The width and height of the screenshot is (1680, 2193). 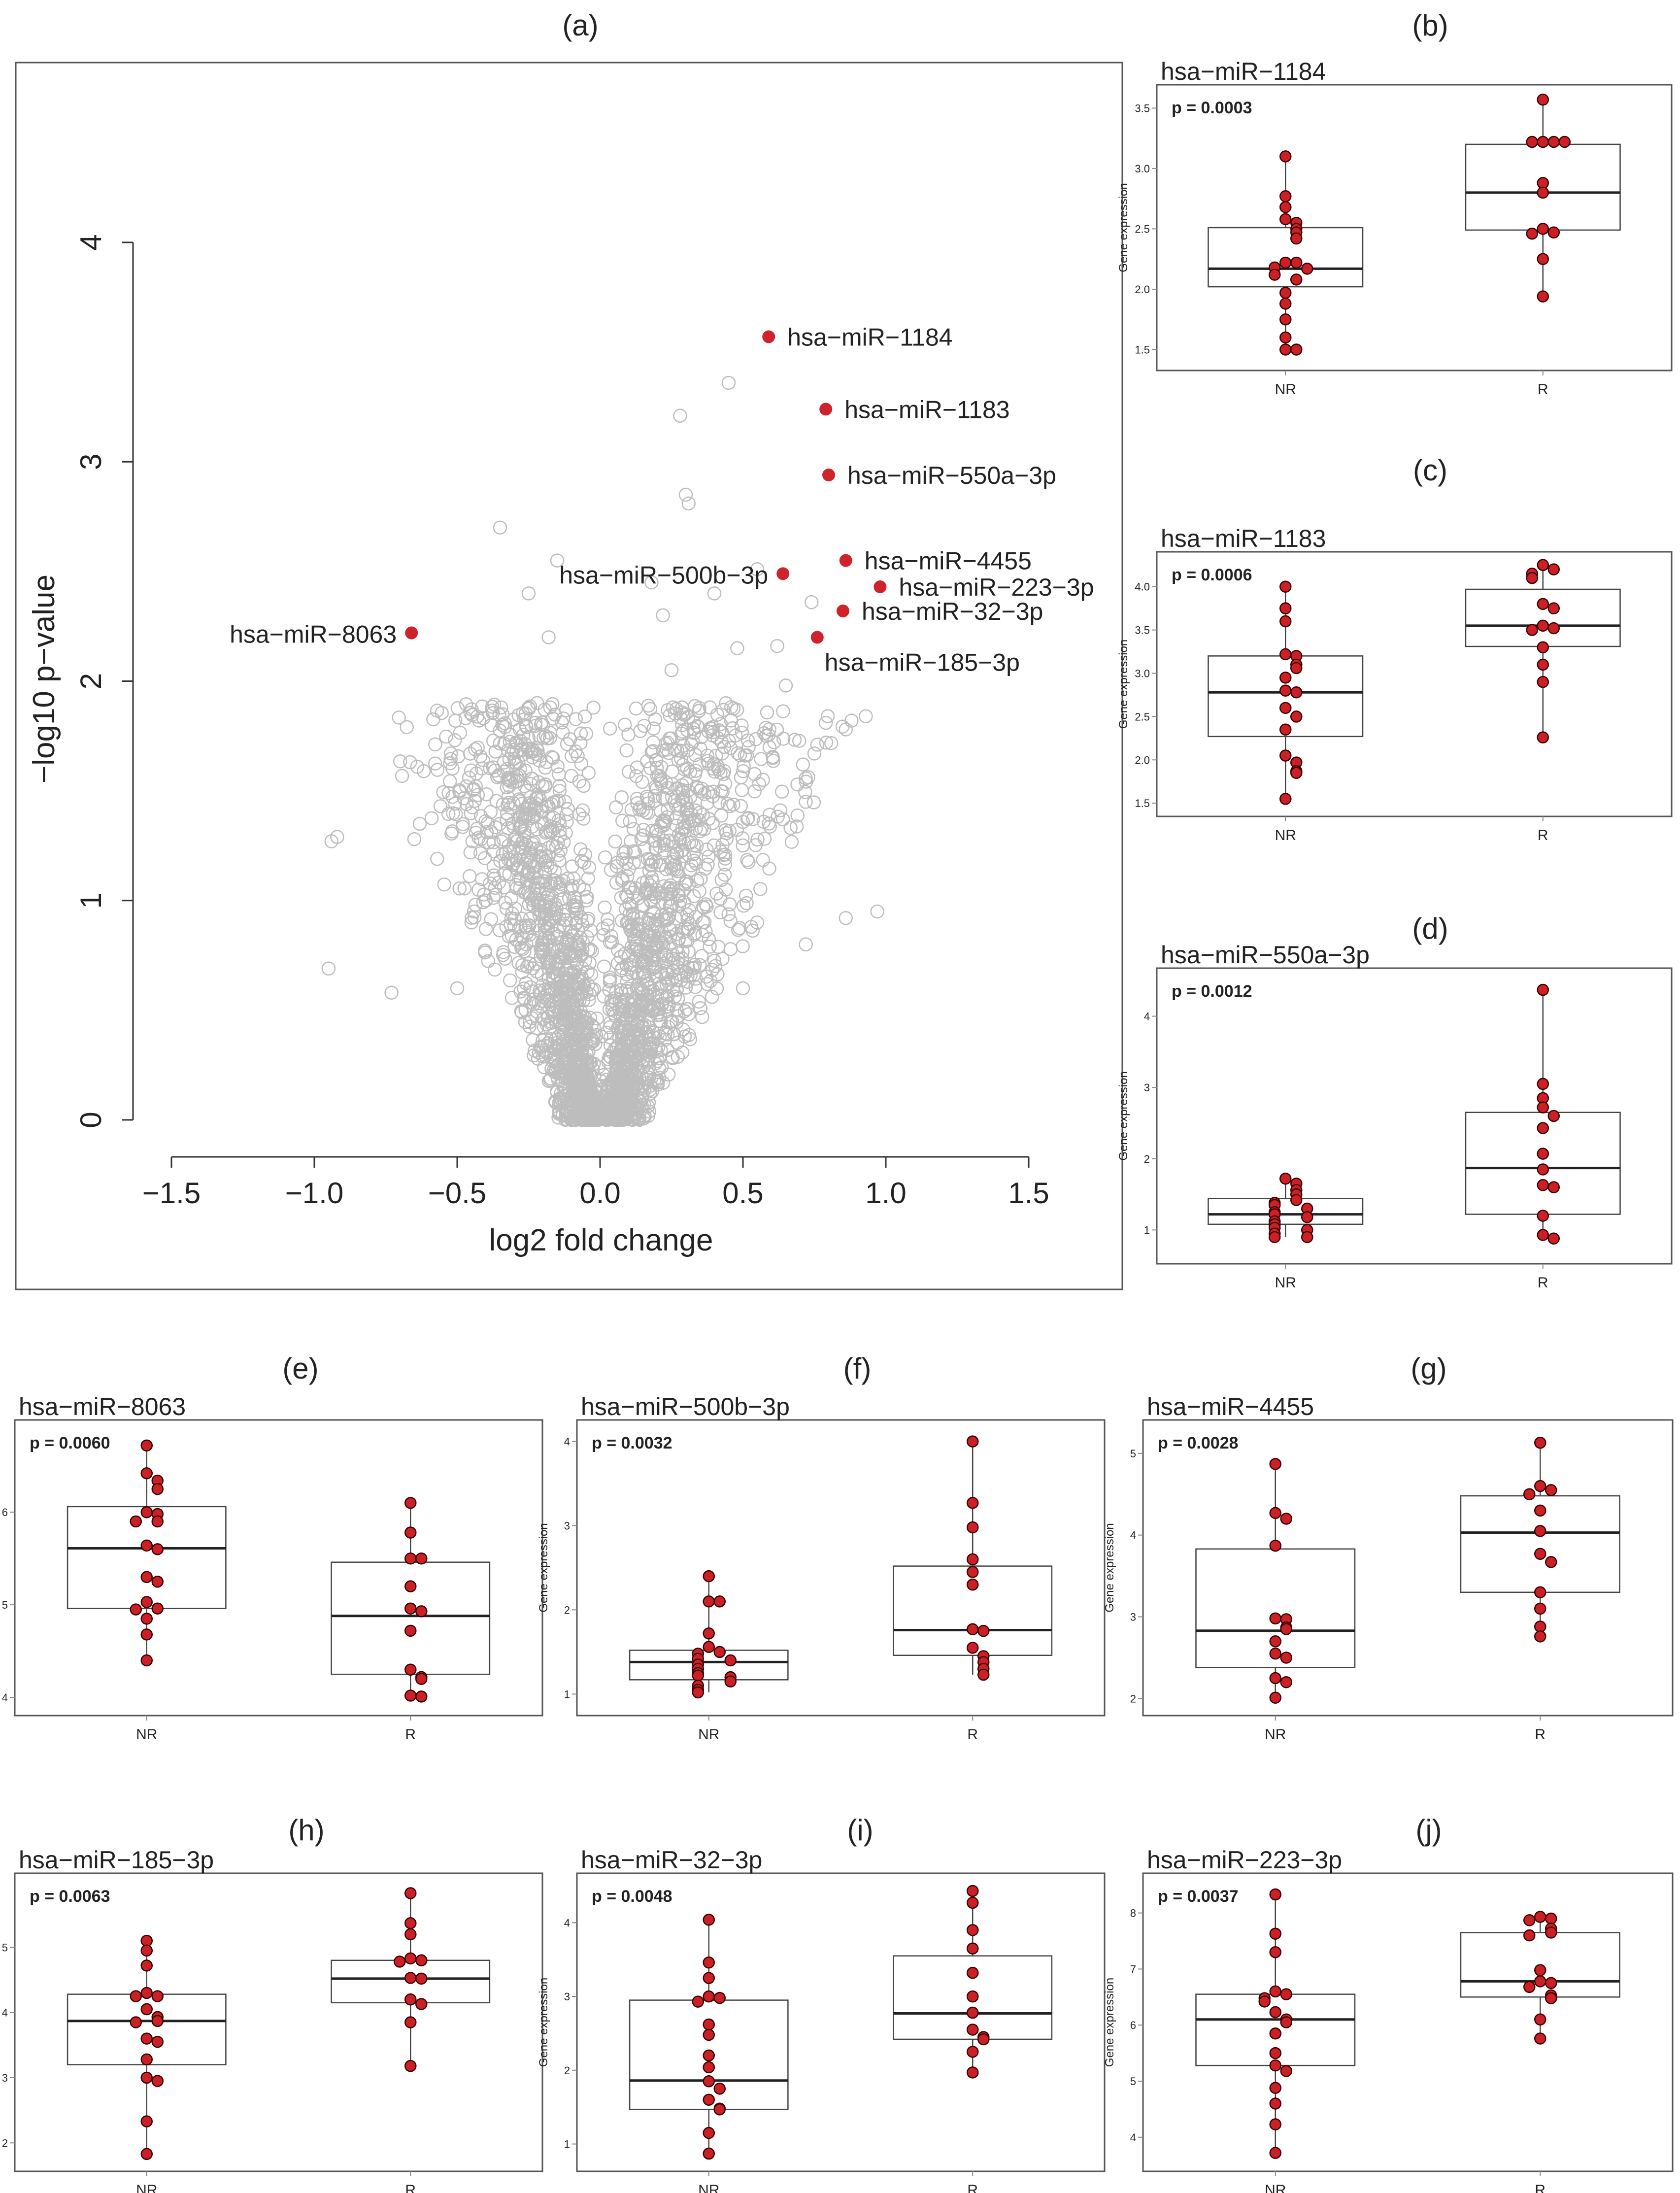 What do you see at coordinates (1430, 928) in the screenshot?
I see `panel-label: (d)` at bounding box center [1430, 928].